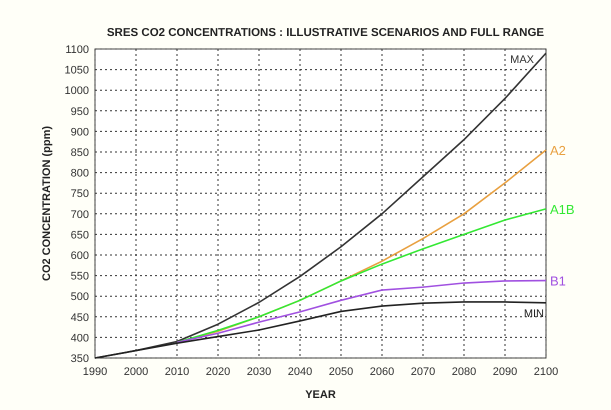 Image resolution: width=611 pixels, height=410 pixels. I want to click on y-tick-label: 700, so click(79, 214).